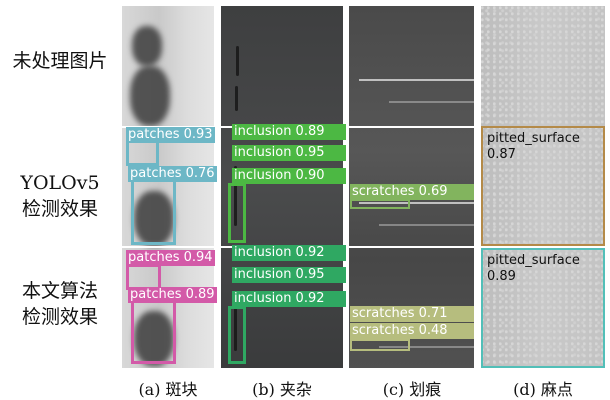 The width and height of the screenshot is (610, 400). What do you see at coordinates (412, 389) in the screenshot?
I see `caption-scratches: (c) 划痕` at bounding box center [412, 389].